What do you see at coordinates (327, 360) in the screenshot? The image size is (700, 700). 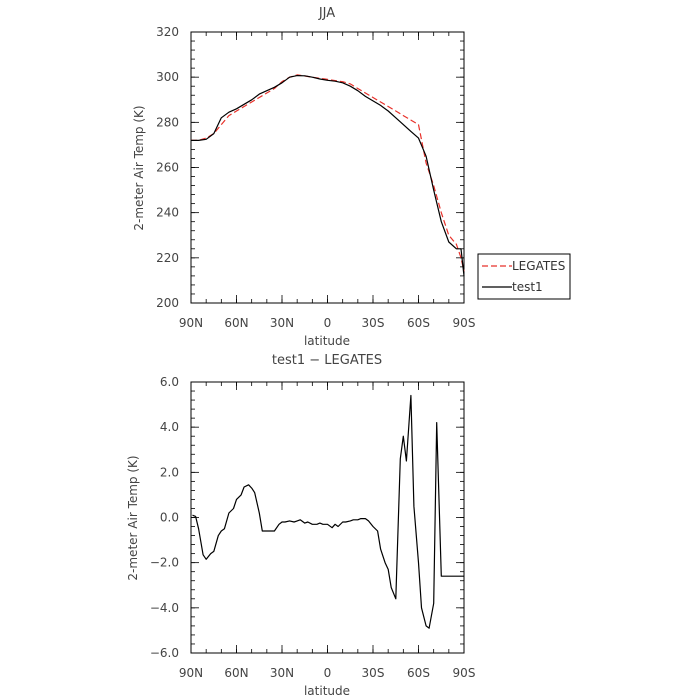 I see `bottom-panel-title: test1 − LEGATES` at bounding box center [327, 360].